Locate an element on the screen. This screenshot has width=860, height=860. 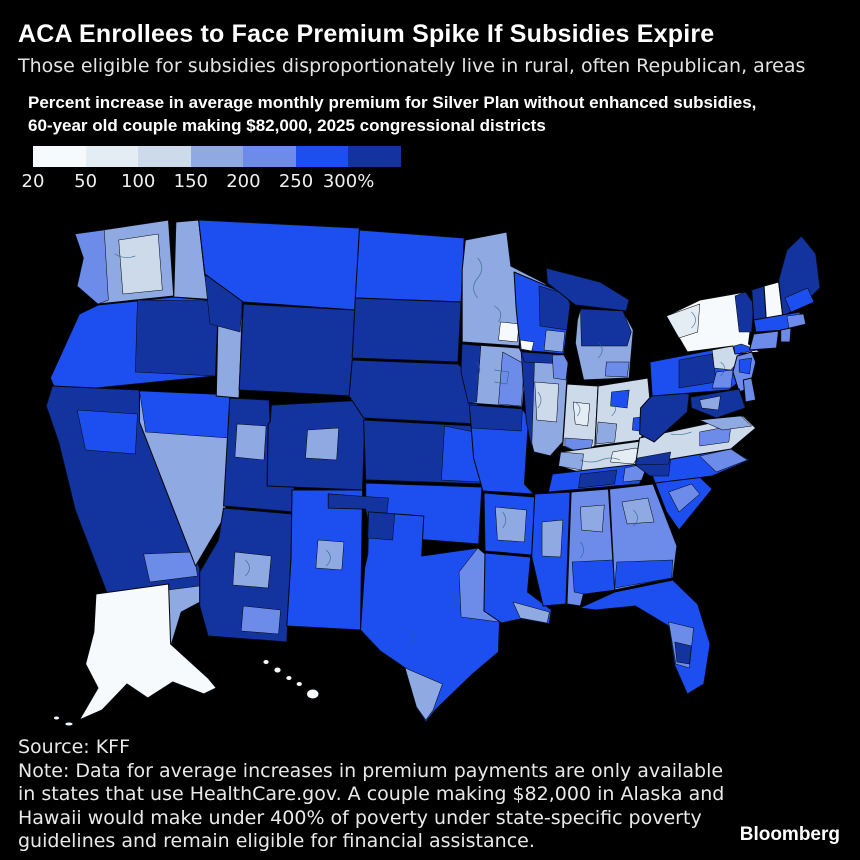
legend-labels: 20 50 100 150 200 250 300% is located at coordinates (237, 183).